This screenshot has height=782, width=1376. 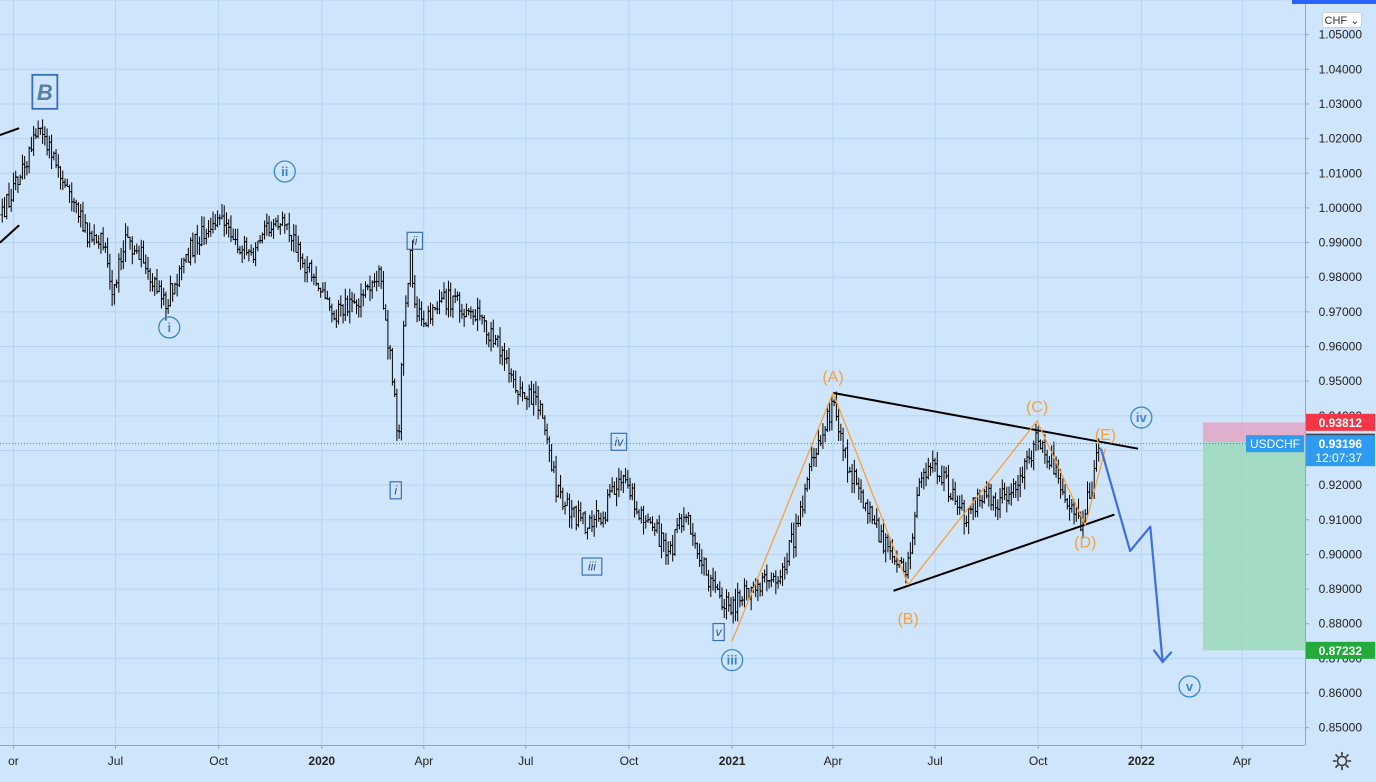 I want to click on wave-label: iii, so click(x=732, y=660).